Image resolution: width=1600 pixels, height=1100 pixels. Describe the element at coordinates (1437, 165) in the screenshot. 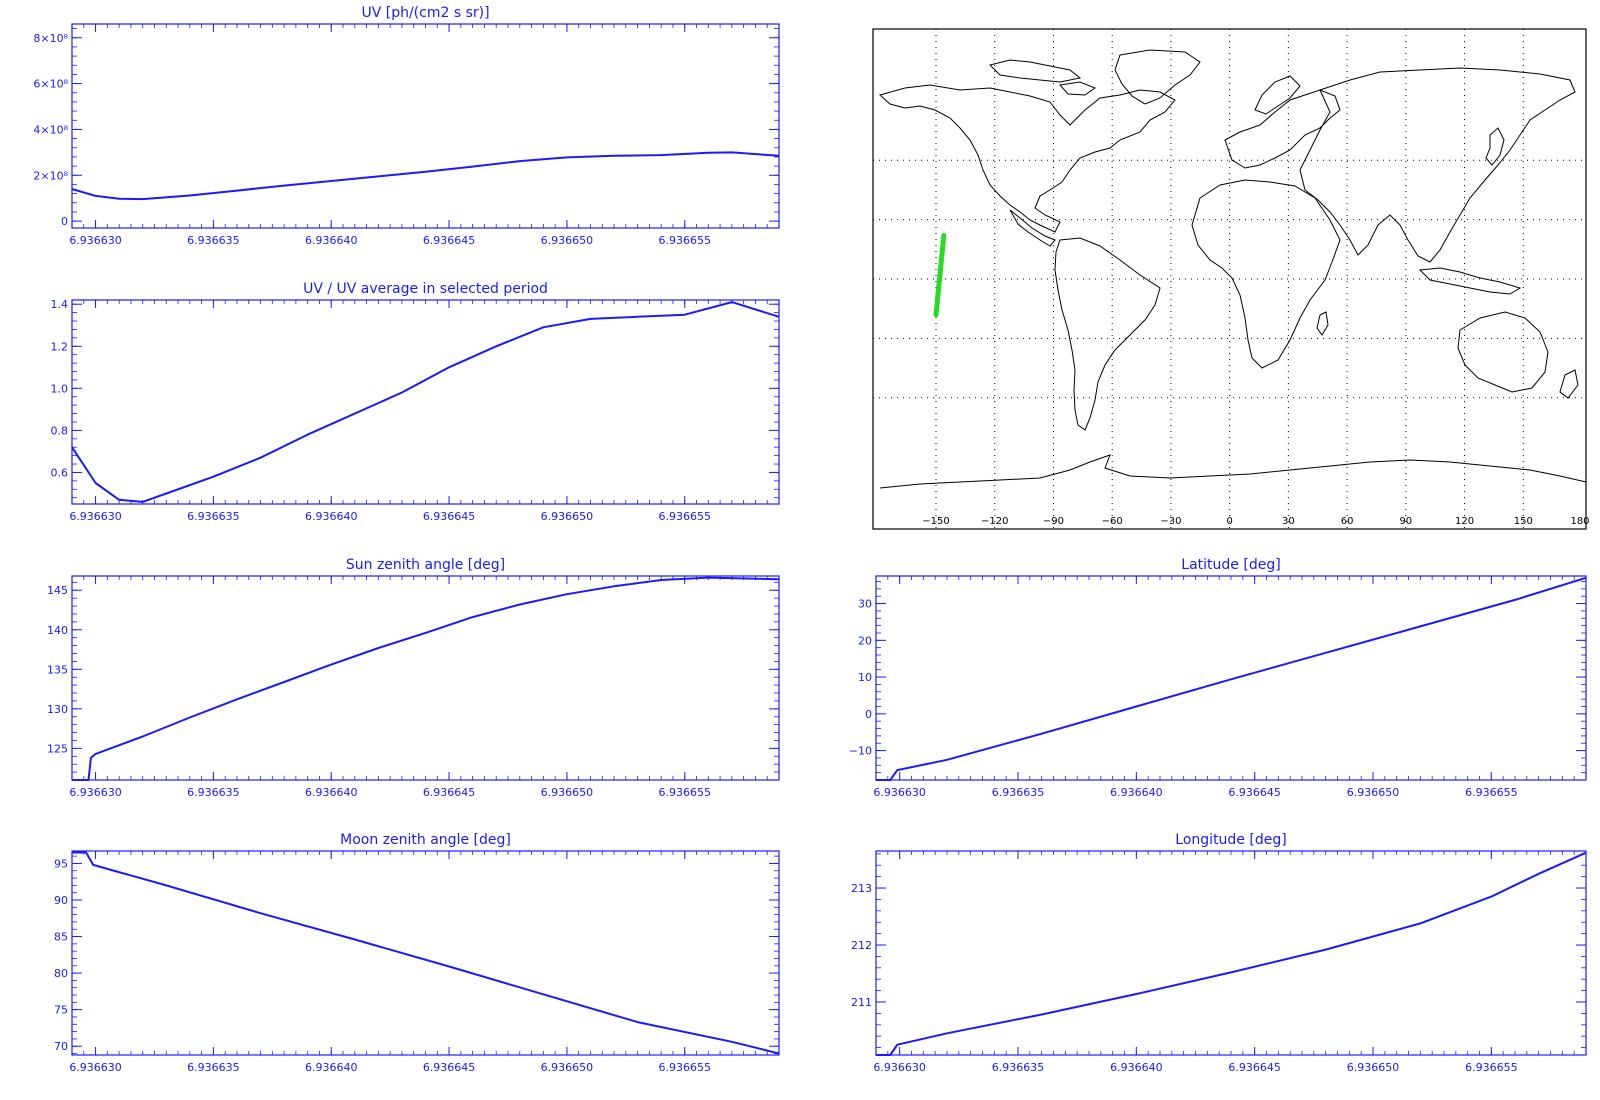

I see `asia-outline` at that location.